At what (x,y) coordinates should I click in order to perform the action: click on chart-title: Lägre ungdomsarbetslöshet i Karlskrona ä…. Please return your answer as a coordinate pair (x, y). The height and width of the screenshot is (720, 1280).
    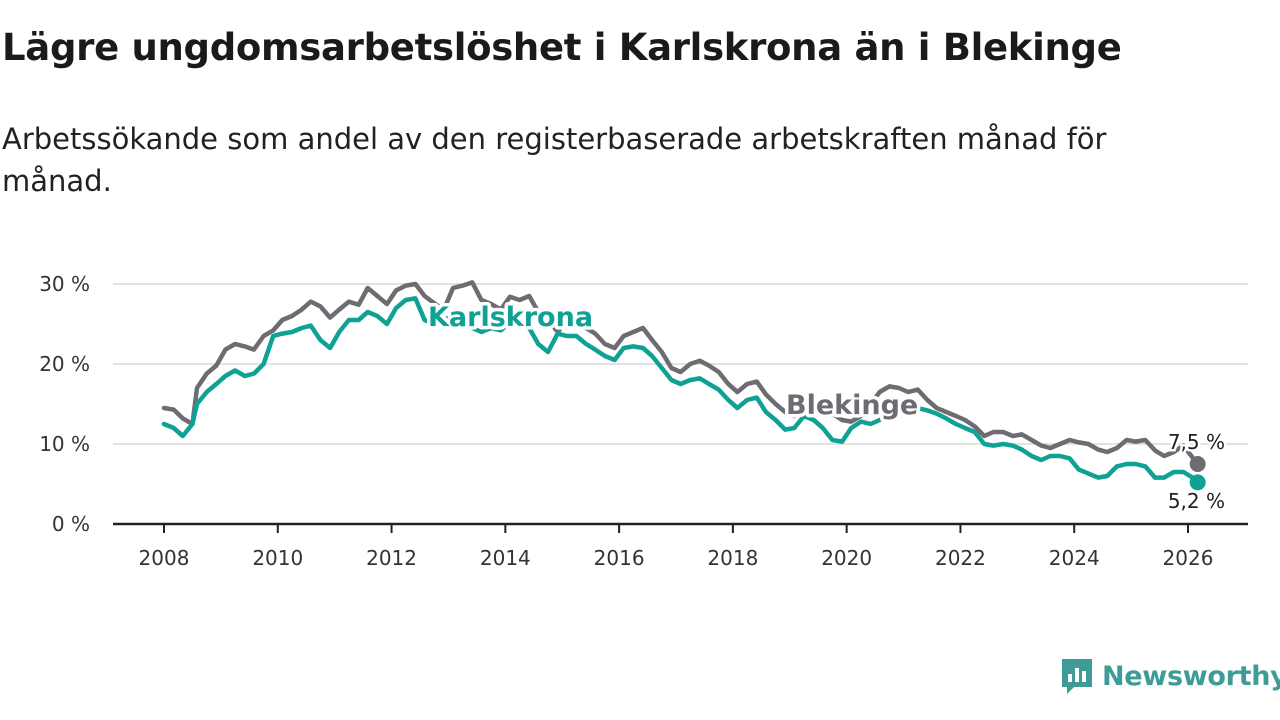
    Looking at the image, I should click on (562, 47).